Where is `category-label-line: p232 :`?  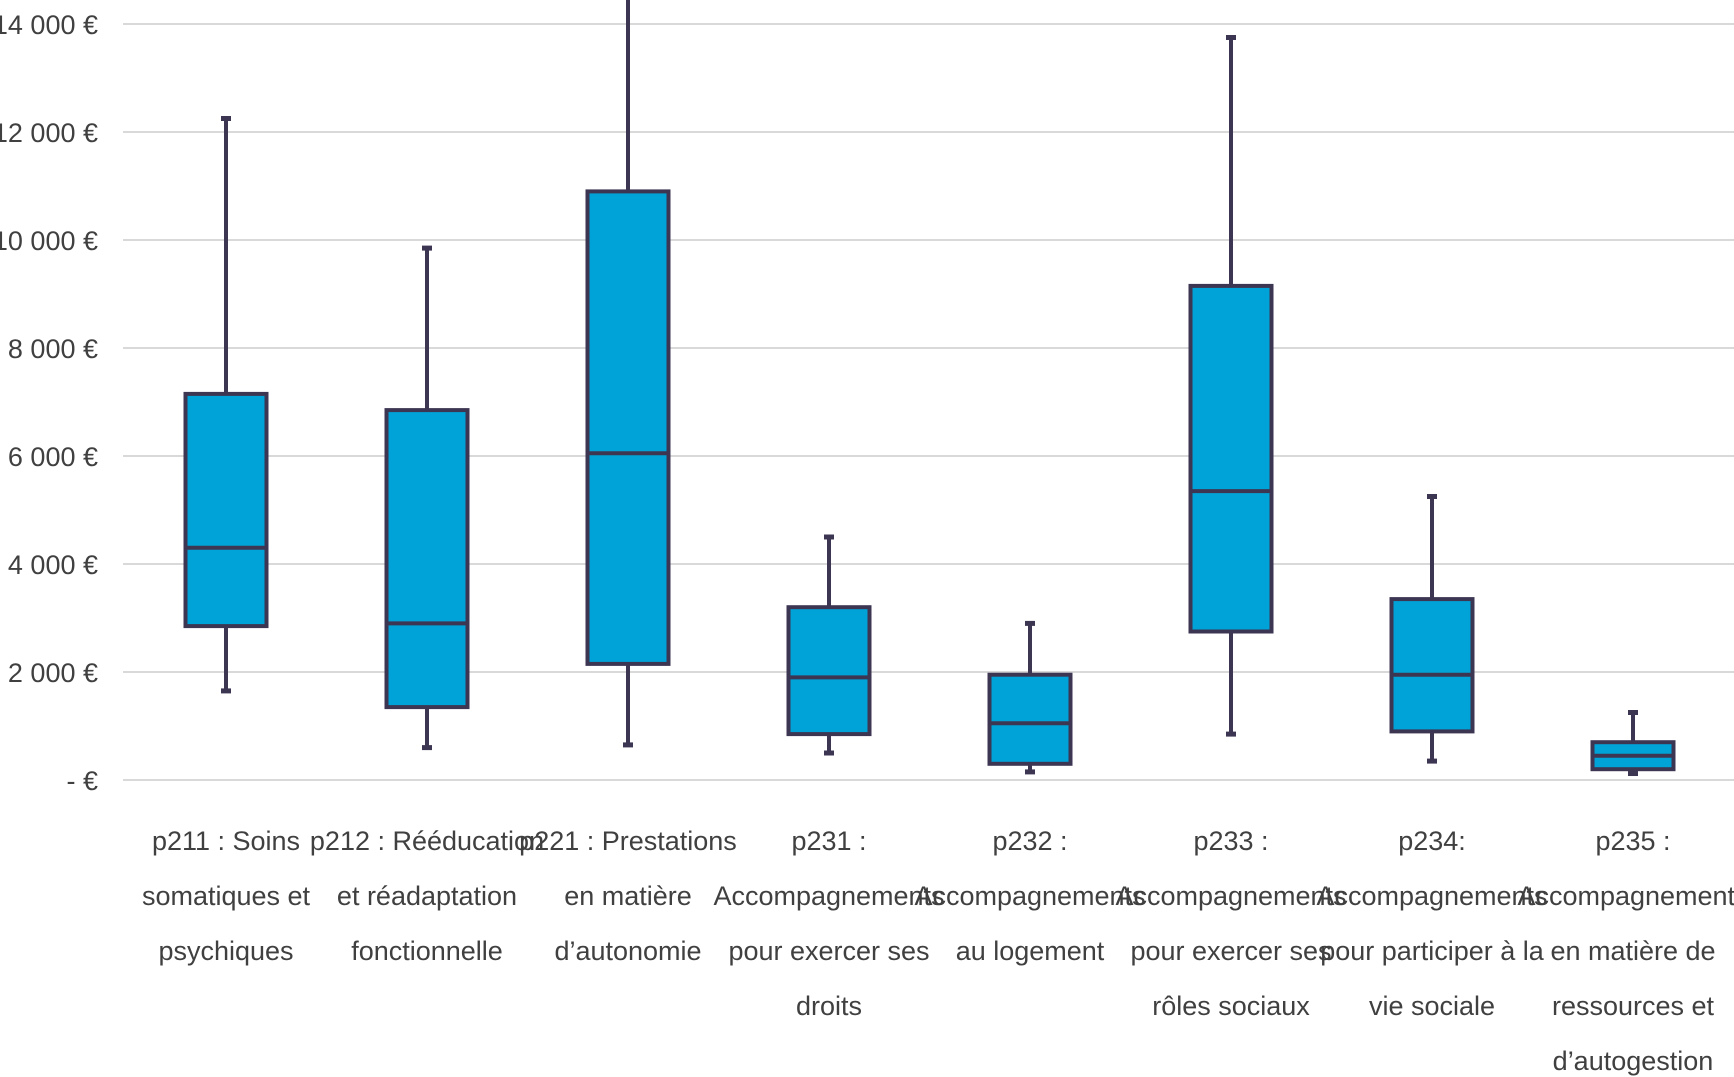 category-label-line: p232 : is located at coordinates (1029, 841).